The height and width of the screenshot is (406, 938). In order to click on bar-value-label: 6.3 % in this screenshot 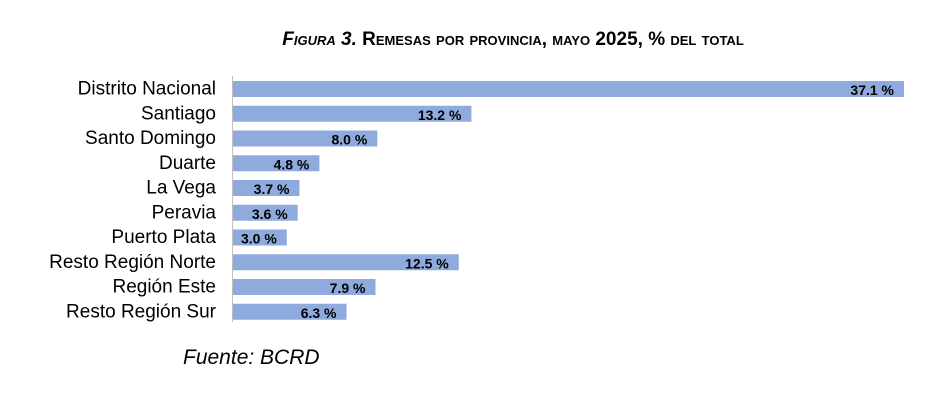, I will do `click(319, 313)`.